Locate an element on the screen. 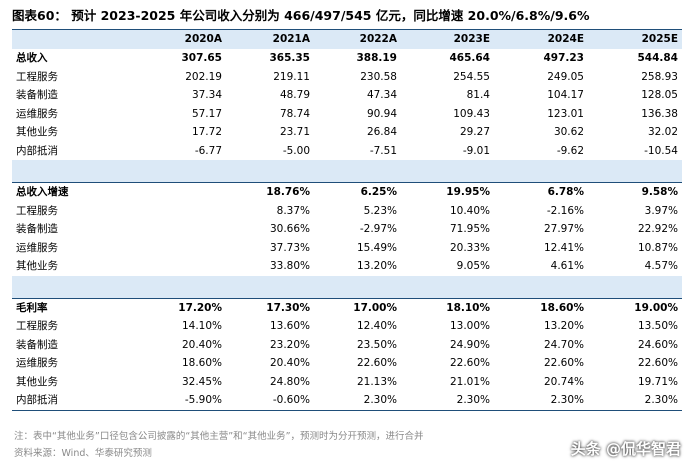  table-cell: 90.94 is located at coordinates (381, 113).